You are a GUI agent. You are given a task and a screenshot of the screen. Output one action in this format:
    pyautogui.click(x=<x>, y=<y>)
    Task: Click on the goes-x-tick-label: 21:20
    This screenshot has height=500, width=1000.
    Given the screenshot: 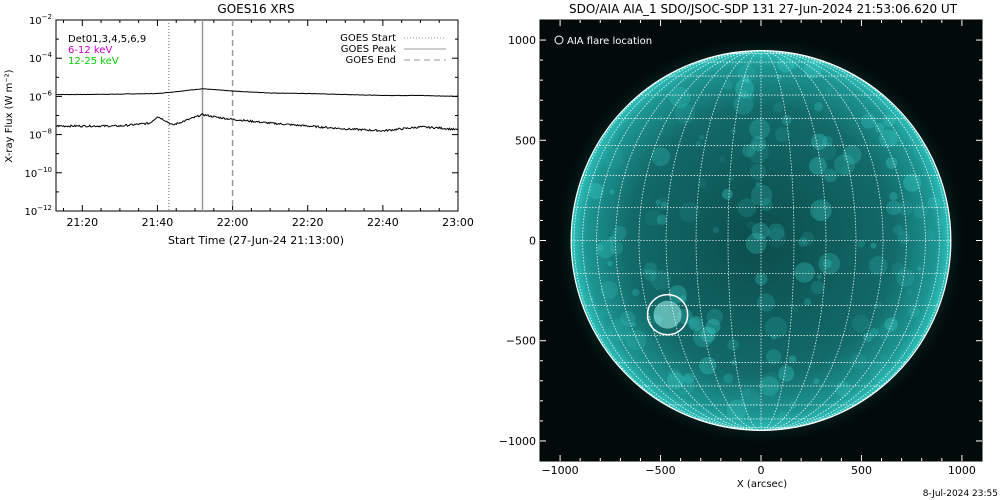 What is the action you would take?
    pyautogui.click(x=82, y=222)
    